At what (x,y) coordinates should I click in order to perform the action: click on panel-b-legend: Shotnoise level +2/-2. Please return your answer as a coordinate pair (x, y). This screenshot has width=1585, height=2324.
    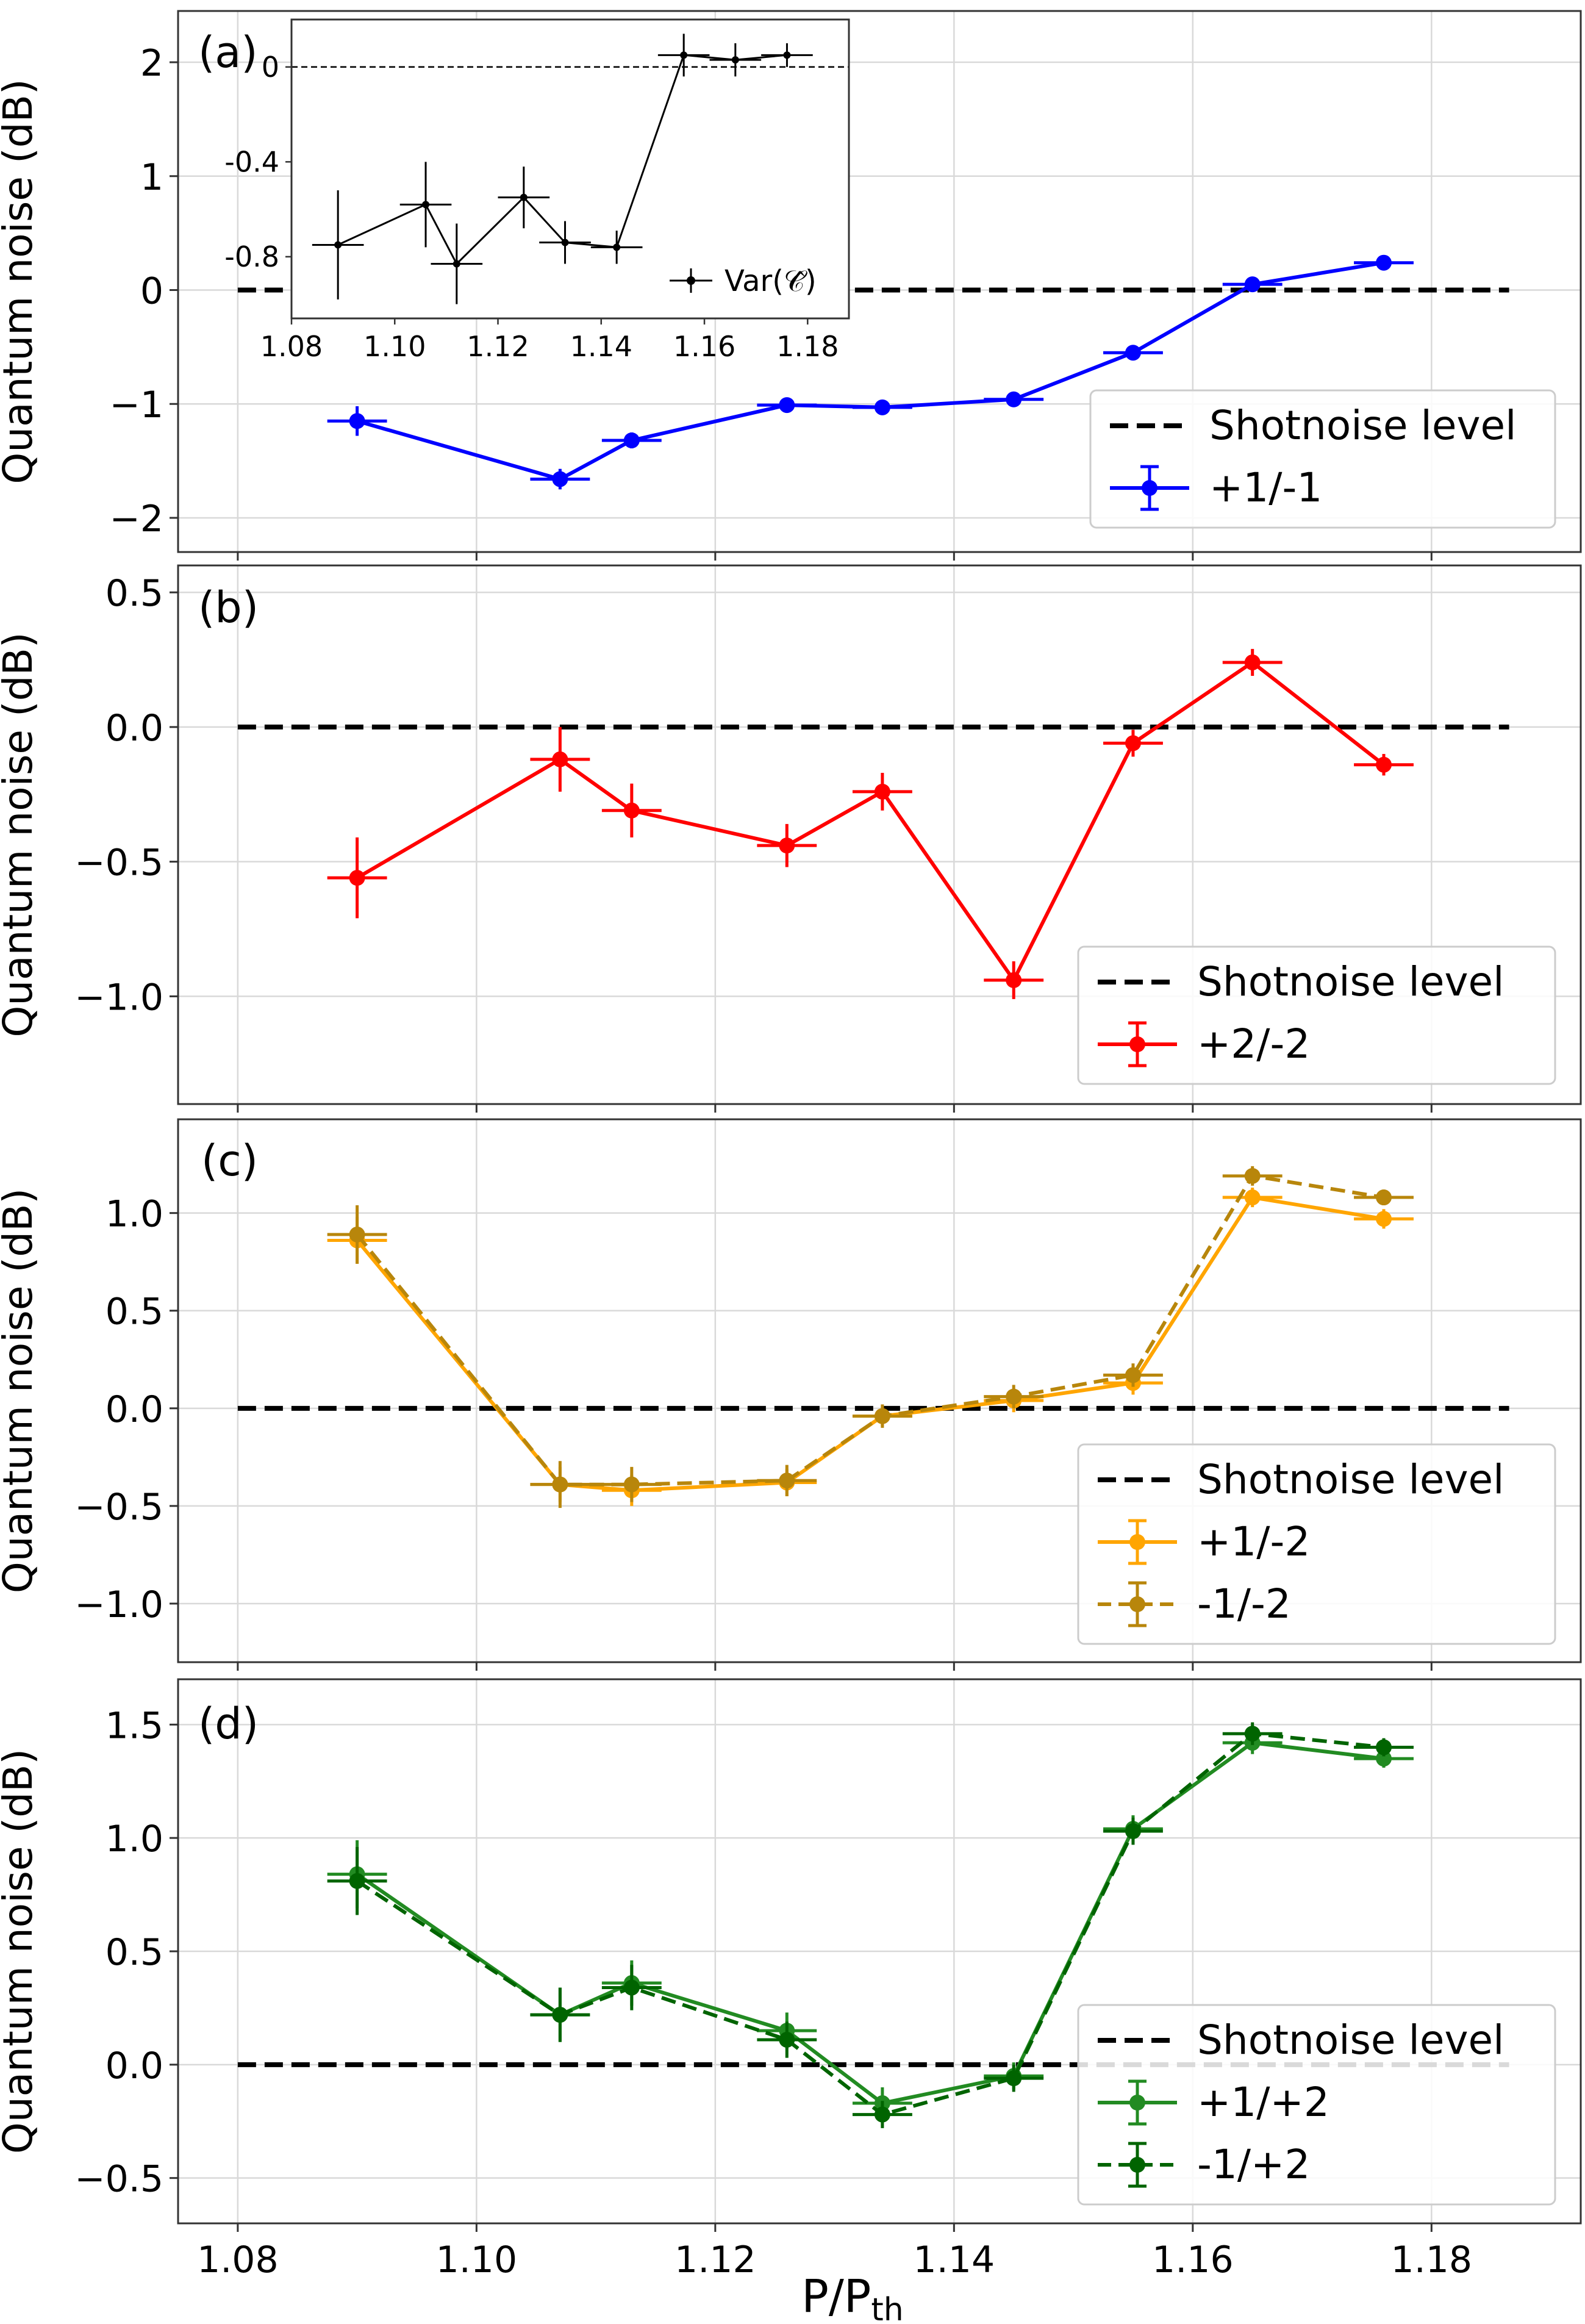
    Looking at the image, I should click on (1316, 1015).